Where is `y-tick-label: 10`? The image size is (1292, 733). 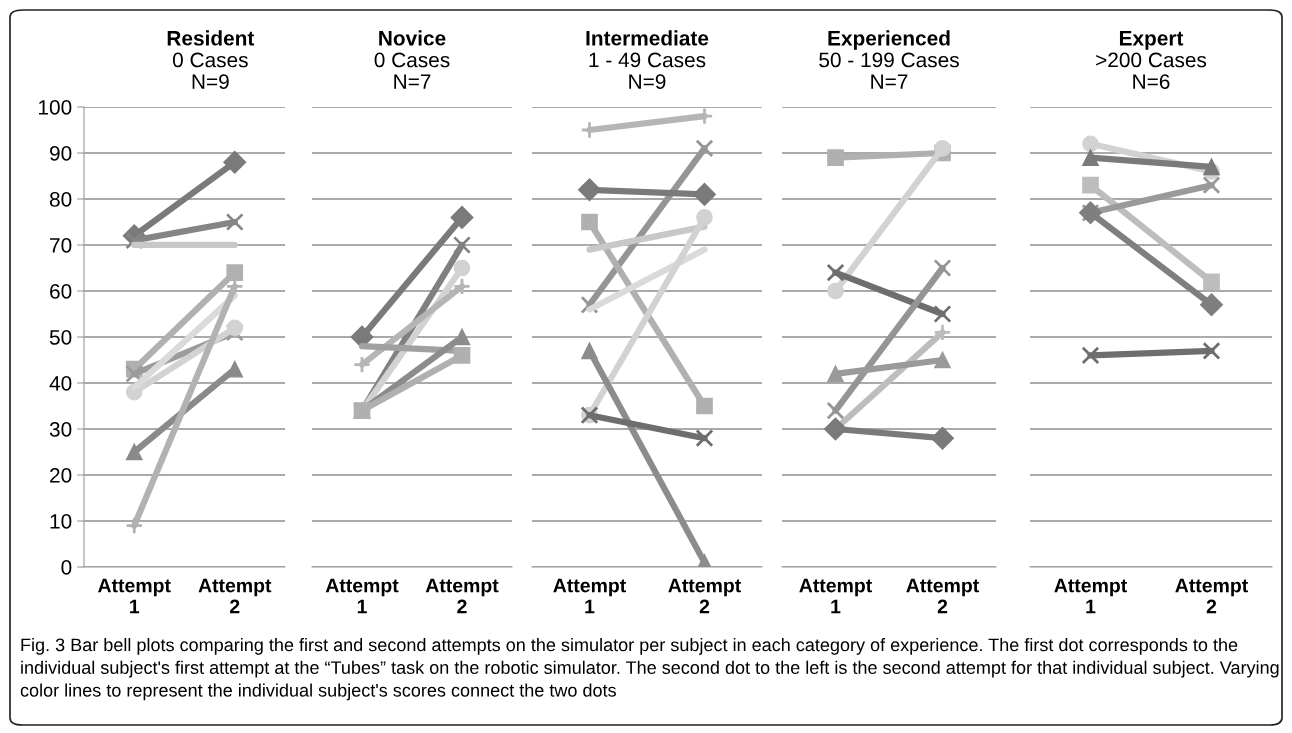 y-tick-label: 10 is located at coordinates (61, 521).